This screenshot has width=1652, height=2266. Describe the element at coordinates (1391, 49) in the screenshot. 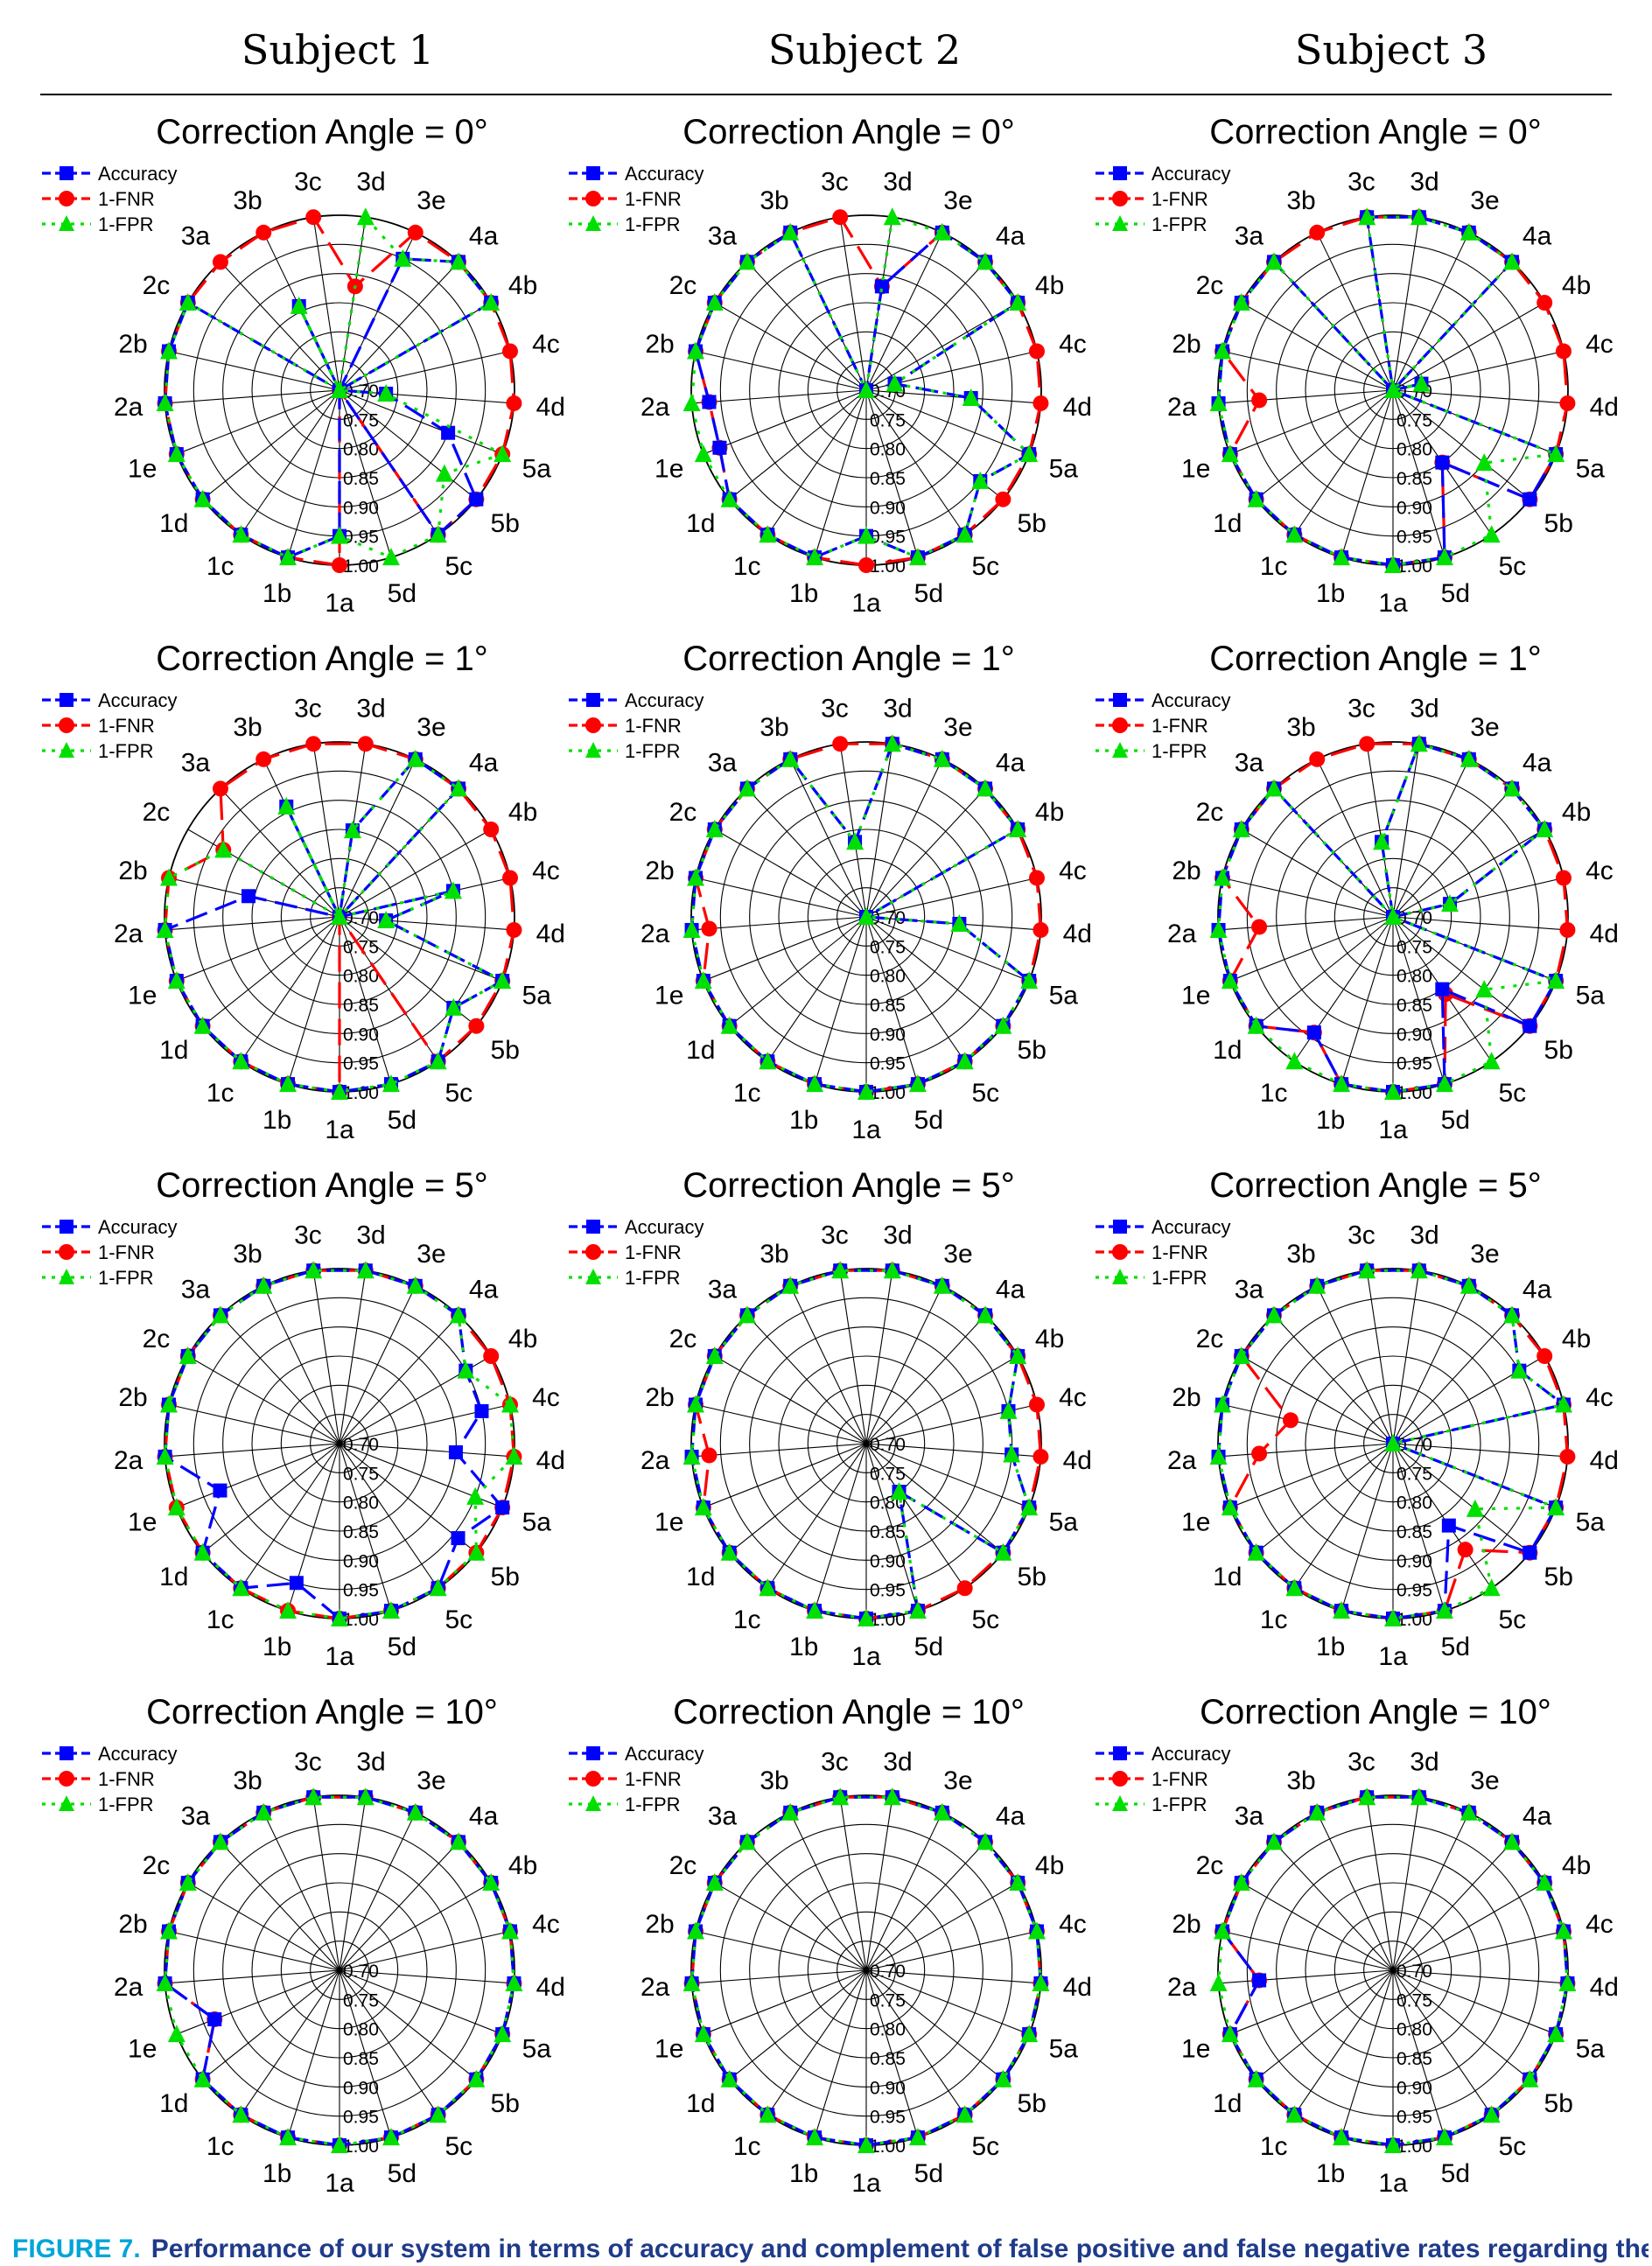

I see `subject-3-heading: Subject 3` at that location.